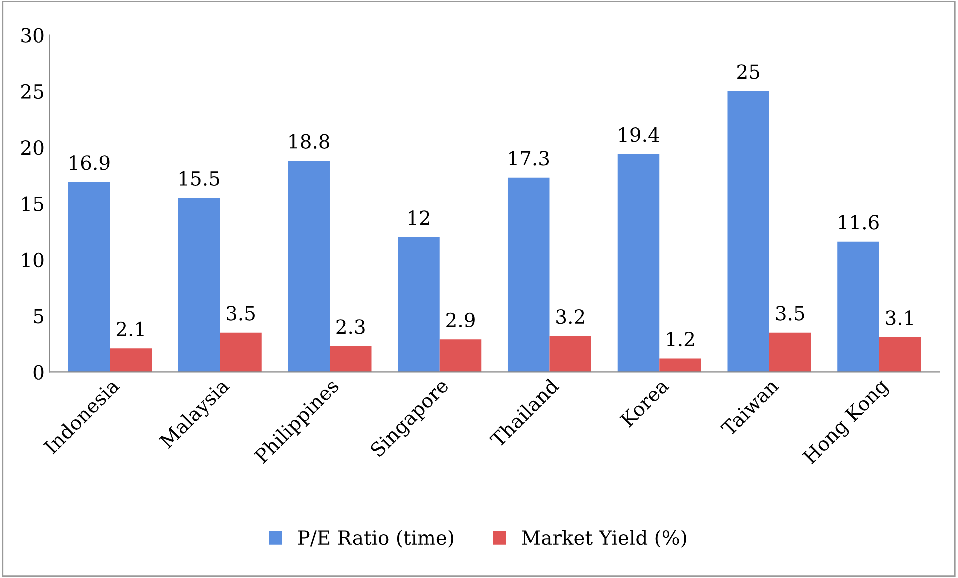 The width and height of the screenshot is (958, 578). I want to click on data-label: 2.9, so click(460, 320).